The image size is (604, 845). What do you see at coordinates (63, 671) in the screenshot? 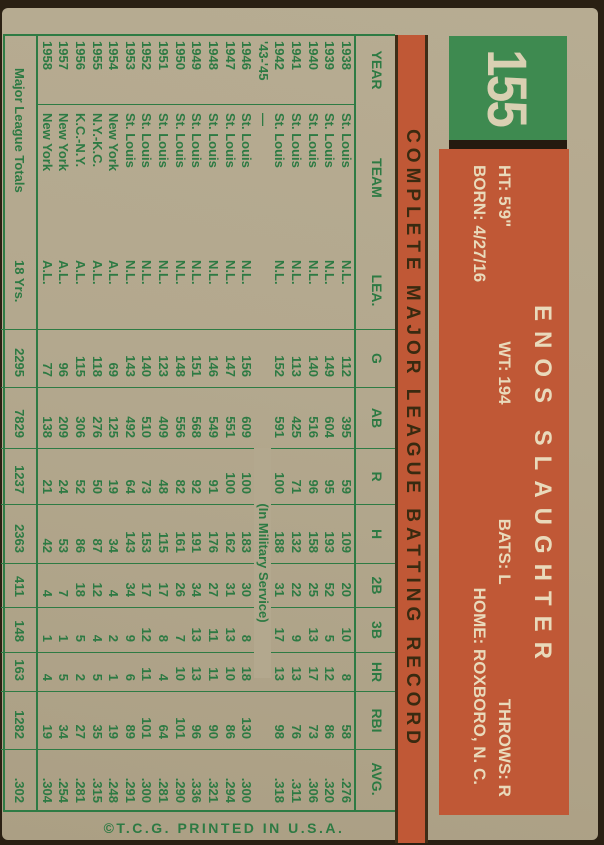
I see `table-cell: 5` at bounding box center [63, 671].